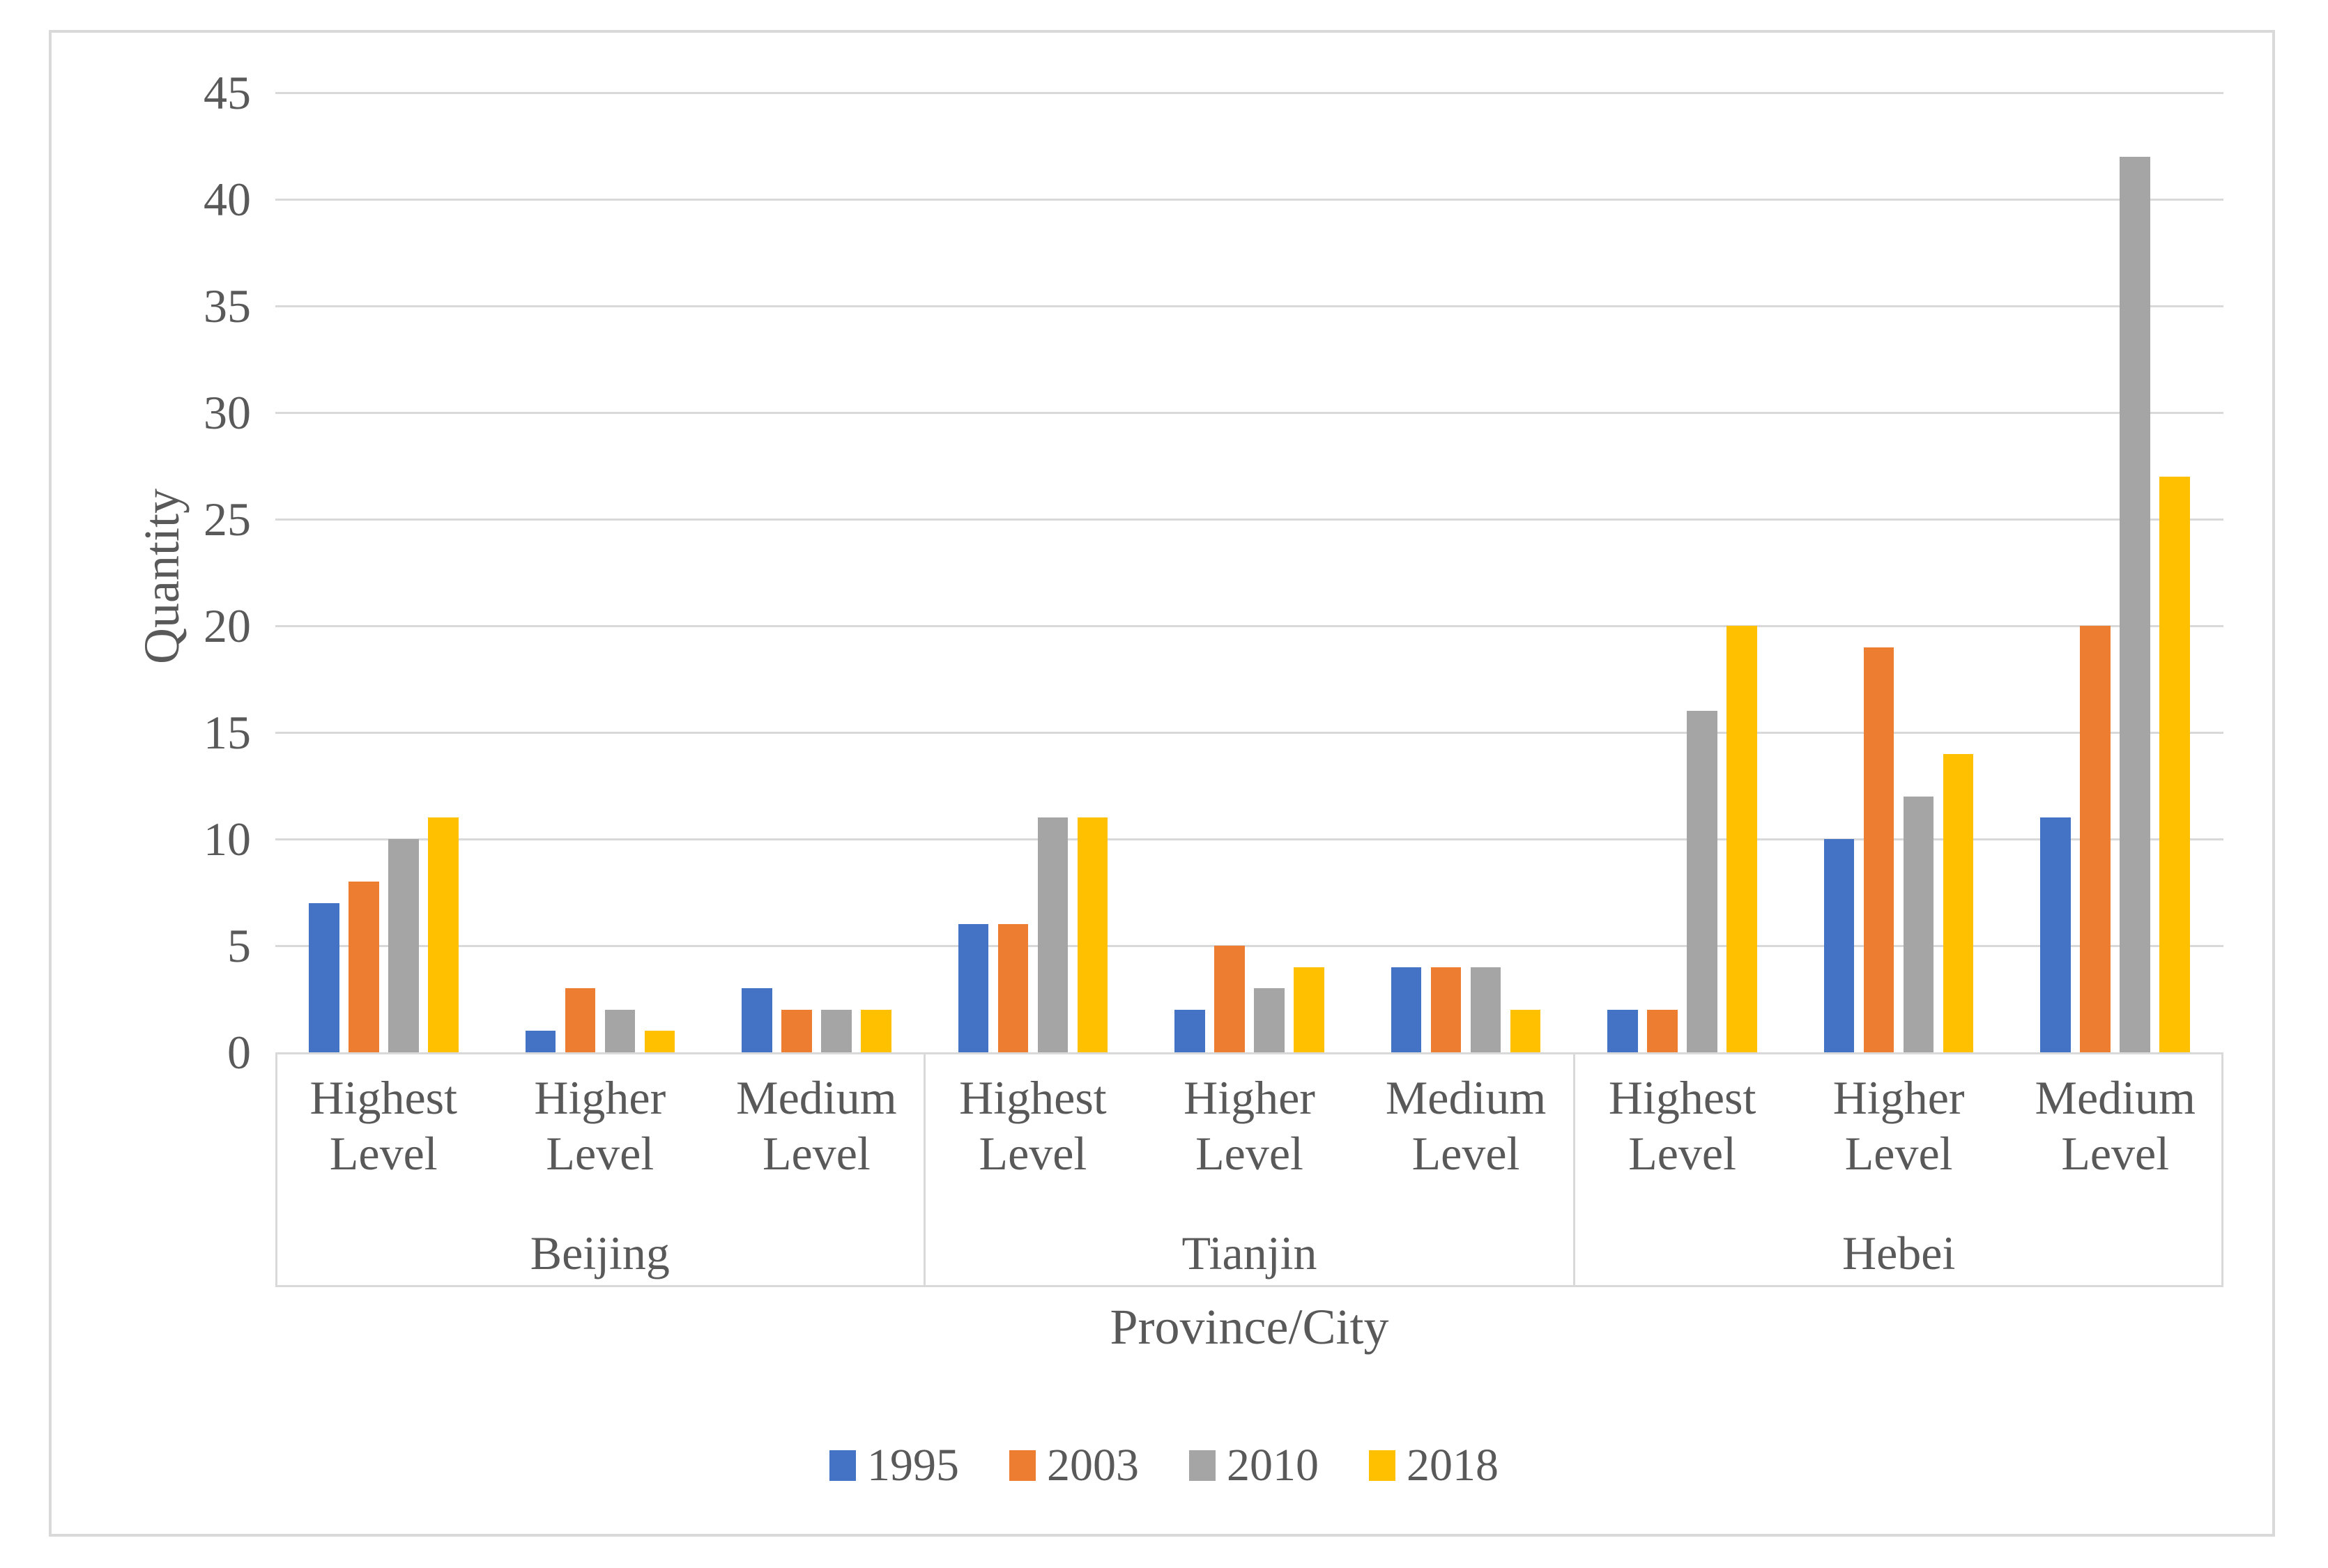 Image resolution: width=2328 pixels, height=1568 pixels. Describe the element at coordinates (227, 839) in the screenshot. I see `y-tick-label: 10` at that location.